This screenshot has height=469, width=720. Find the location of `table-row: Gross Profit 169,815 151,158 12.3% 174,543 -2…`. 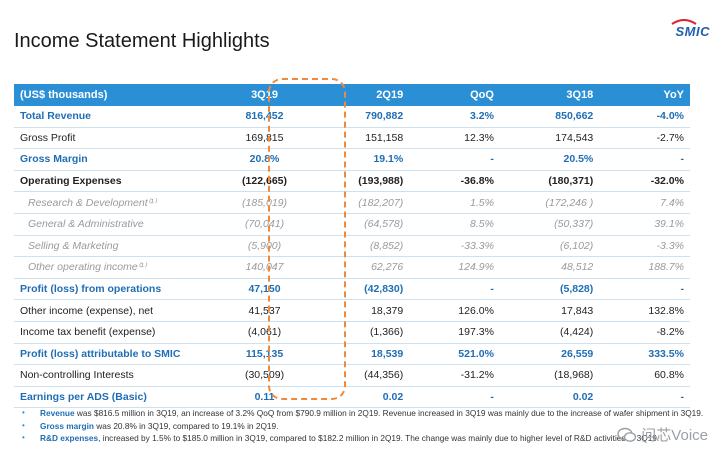

table-row: Gross Profit 169,815 151,158 12.3% 174,543 -2… is located at coordinates (352, 138).